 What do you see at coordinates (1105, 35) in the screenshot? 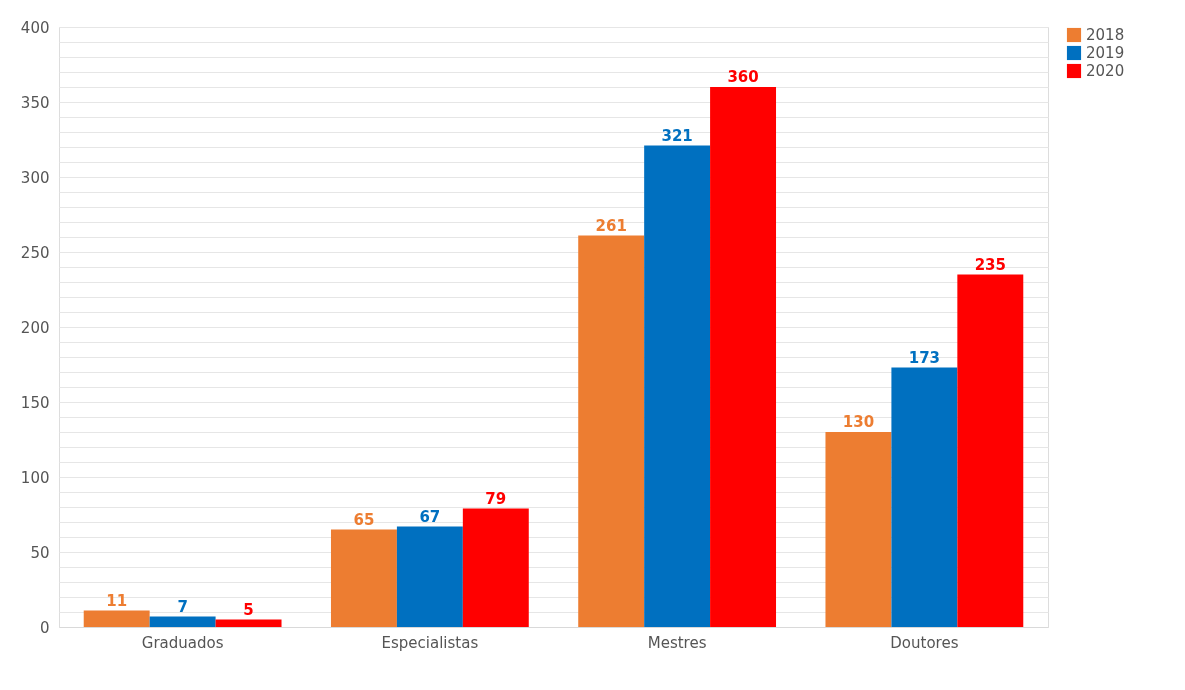
I see `legend-label: 2018` at bounding box center [1105, 35].